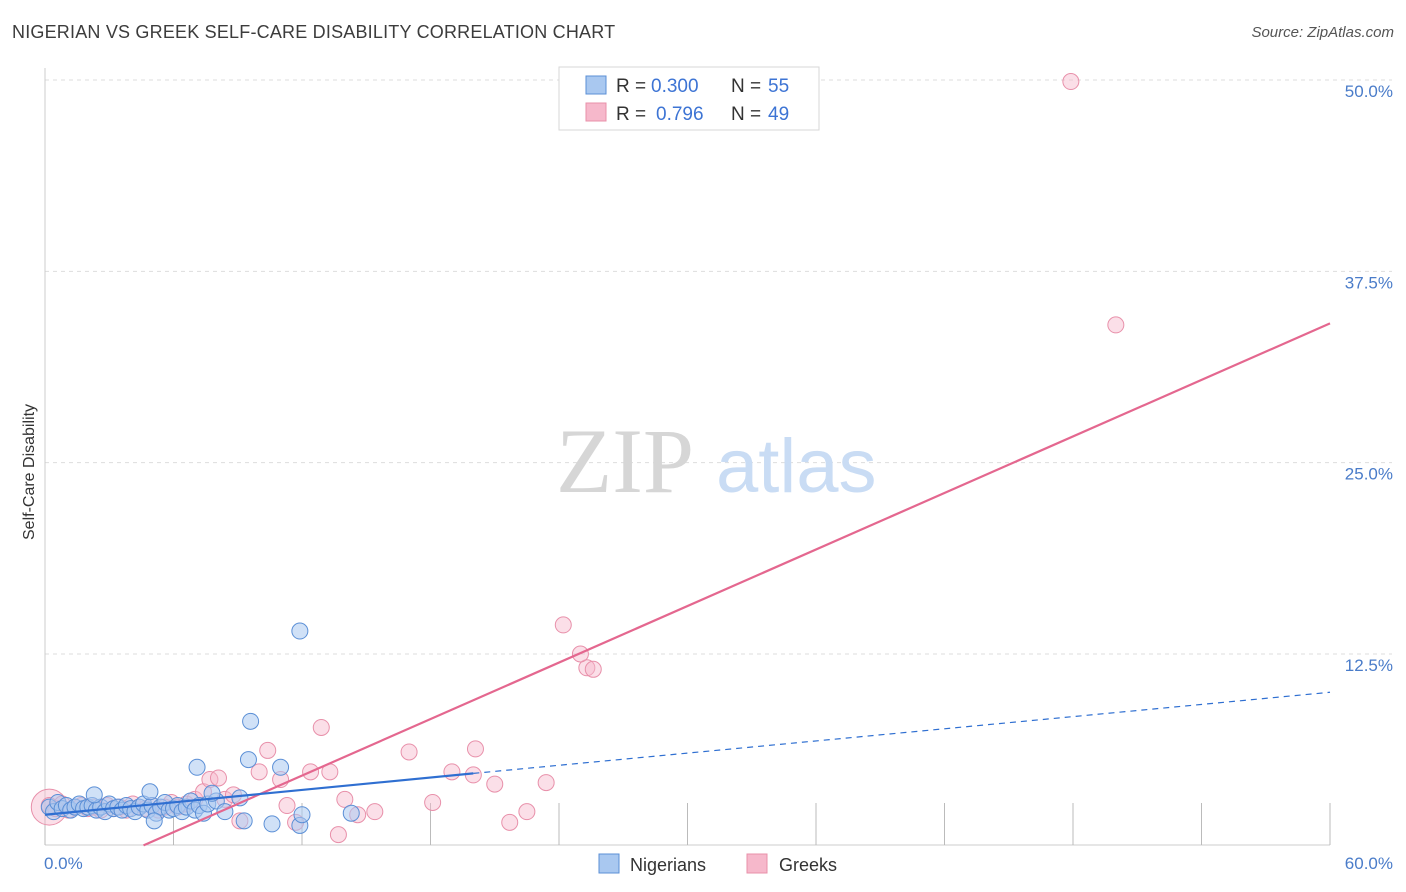 The height and width of the screenshot is (892, 1406). Describe the element at coordinates (668, 865) in the screenshot. I see `bottom-legend-nigerians: Nigerians` at that location.